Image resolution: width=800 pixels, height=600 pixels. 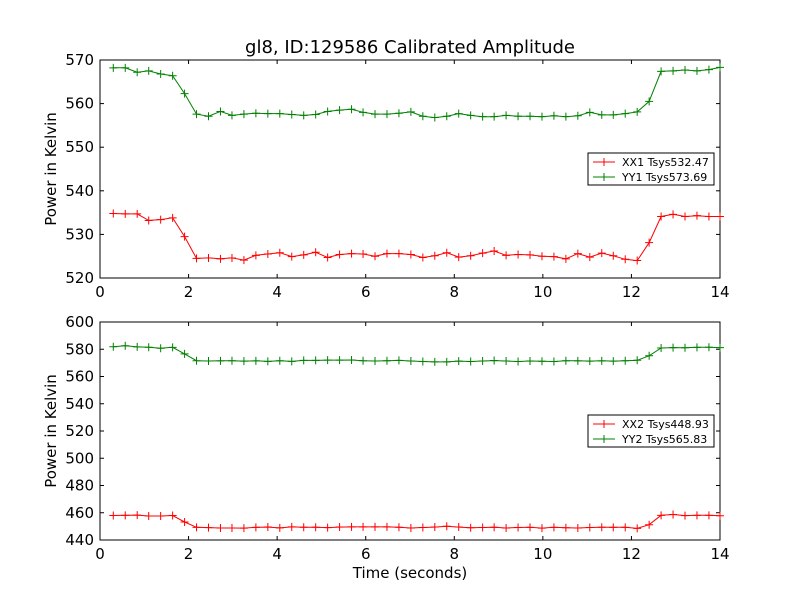 What do you see at coordinates (79, 60) in the screenshot?
I see `y-tick-label: 570` at bounding box center [79, 60].